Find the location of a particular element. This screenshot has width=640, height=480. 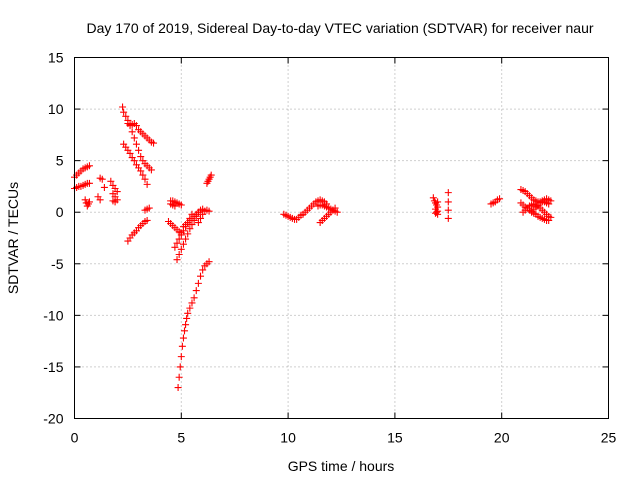

x-tick-label: 5 is located at coordinates (181, 438).